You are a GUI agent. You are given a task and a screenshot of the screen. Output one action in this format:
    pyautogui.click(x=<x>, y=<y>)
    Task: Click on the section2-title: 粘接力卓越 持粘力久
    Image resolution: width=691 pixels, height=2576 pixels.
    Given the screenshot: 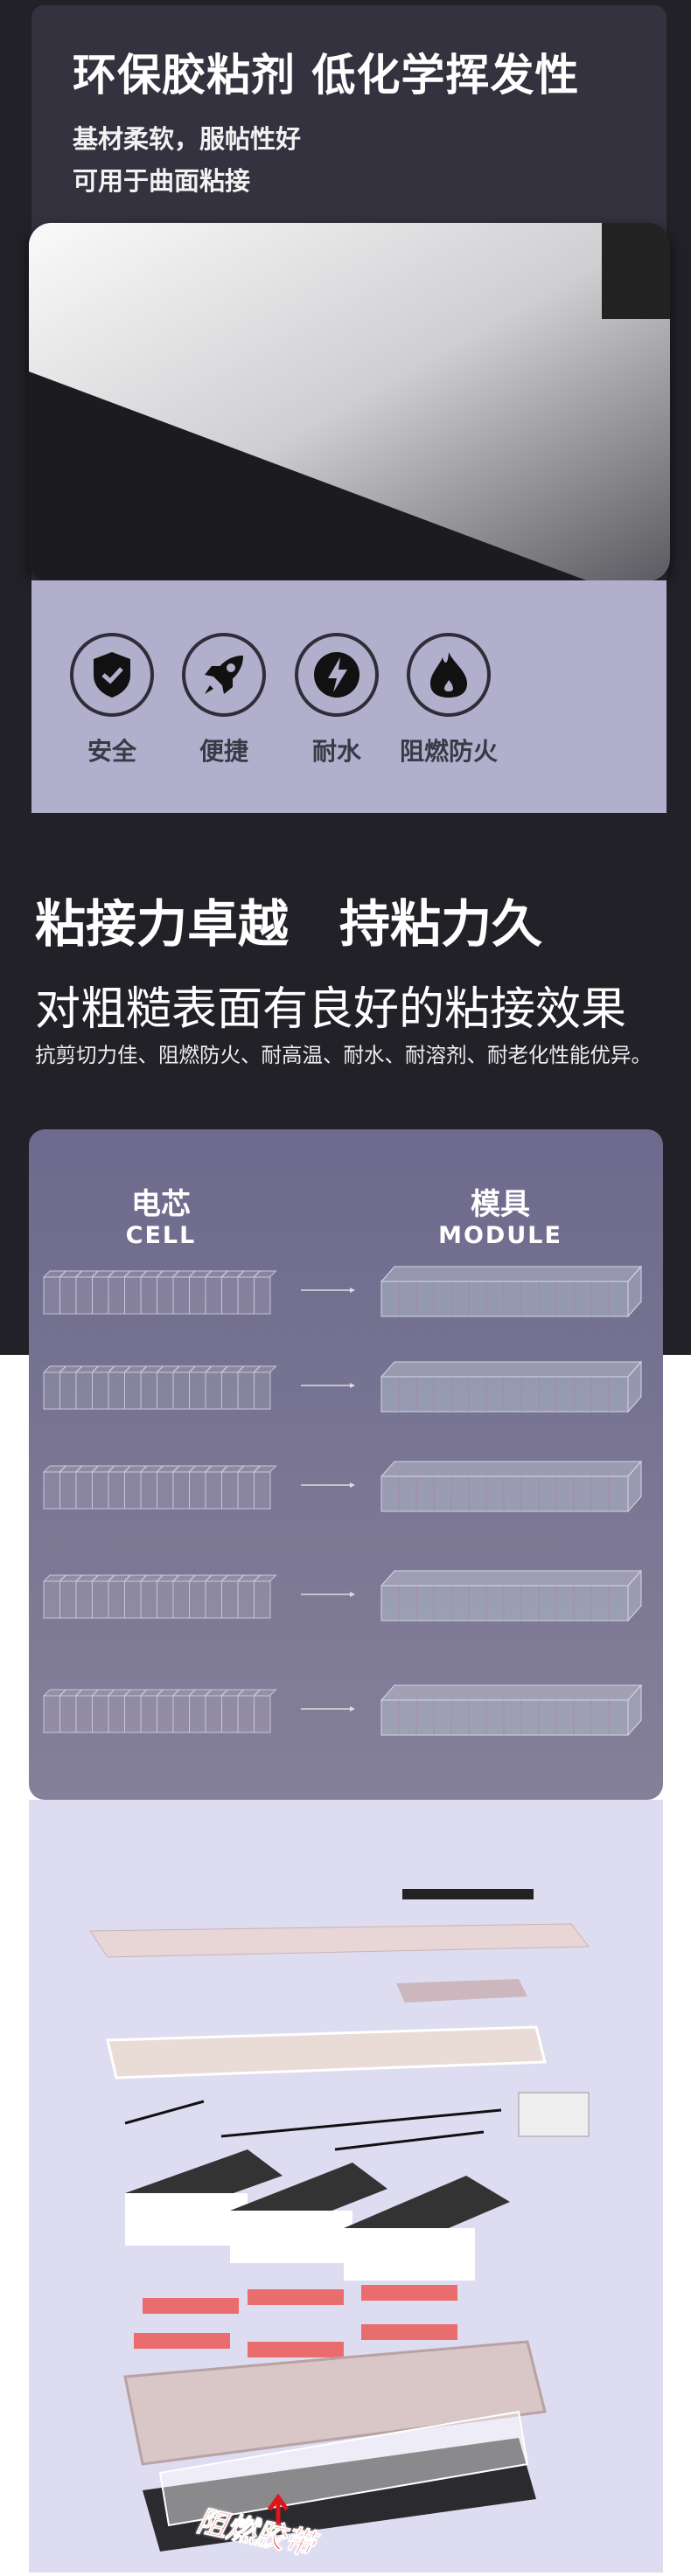 What is the action you would take?
    pyautogui.click(x=289, y=924)
    